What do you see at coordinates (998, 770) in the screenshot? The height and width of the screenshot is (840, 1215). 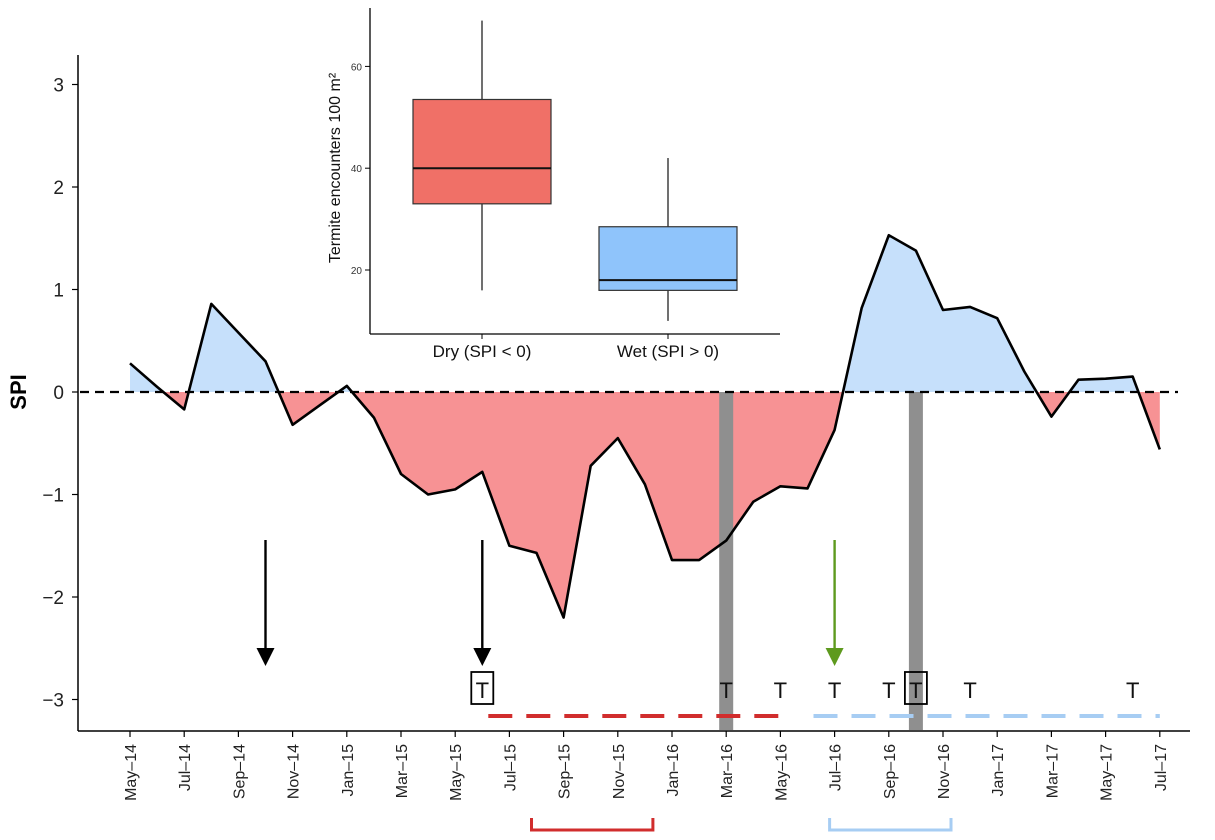 I see `x-tick-label: Jan–17` at bounding box center [998, 770].